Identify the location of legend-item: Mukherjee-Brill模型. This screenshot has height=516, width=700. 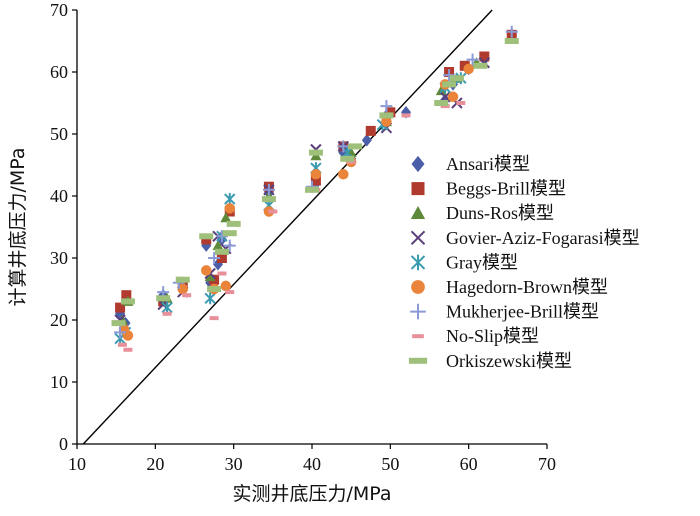
(504, 312).